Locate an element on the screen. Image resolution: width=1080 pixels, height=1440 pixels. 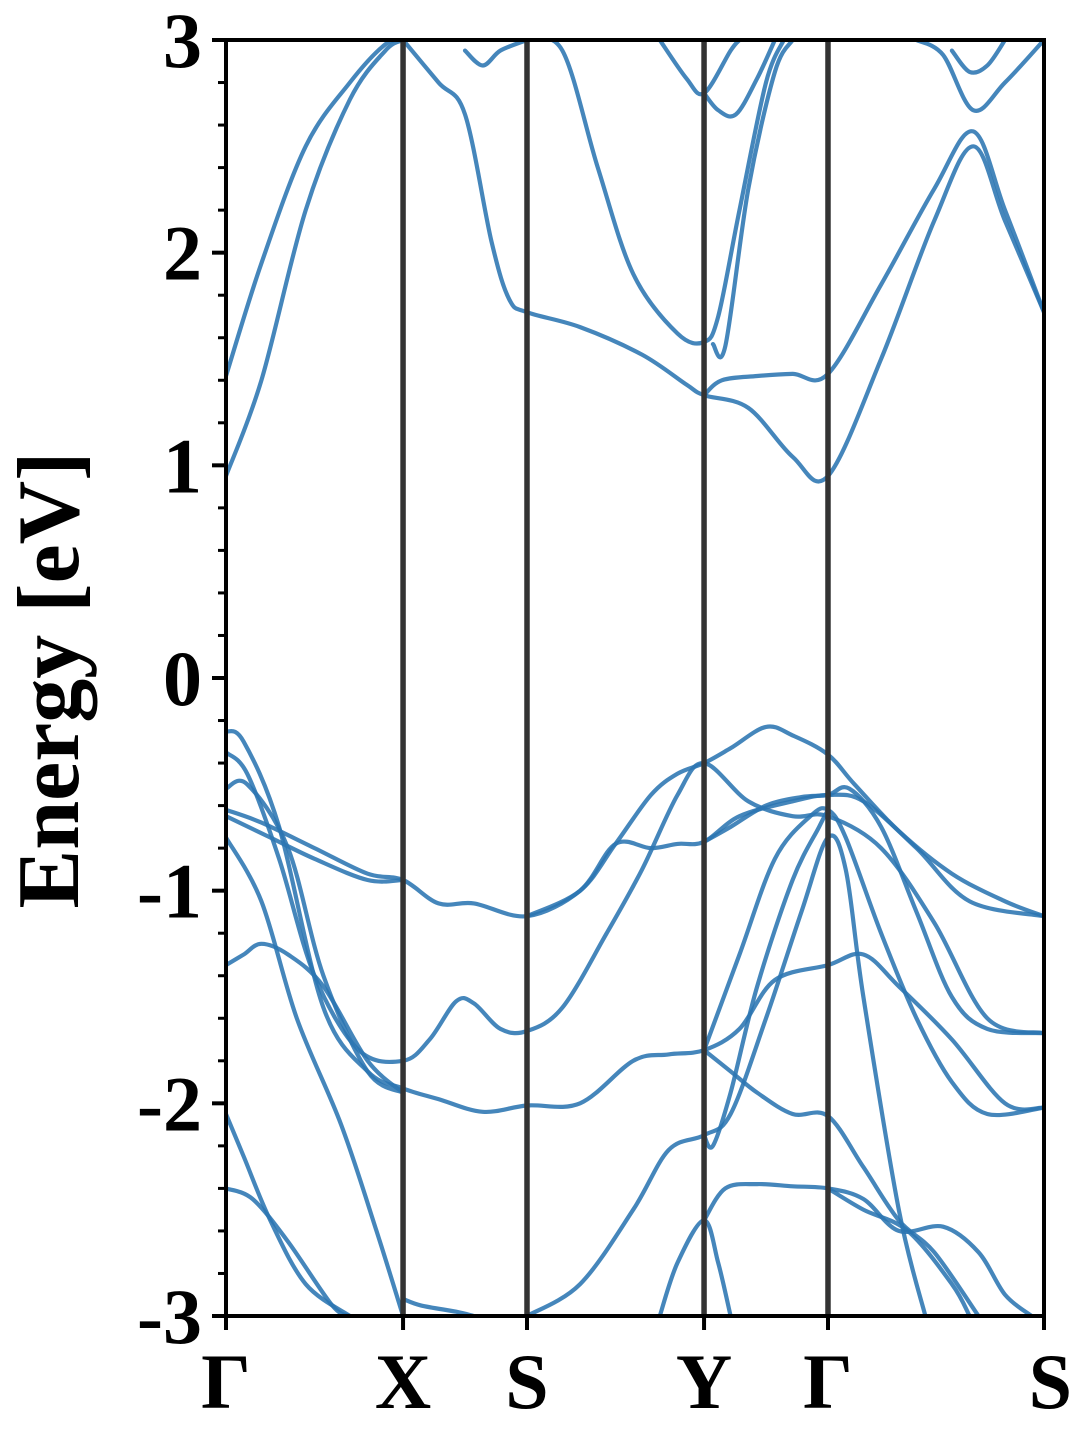
y-tick-label: -3 is located at coordinates (169, 1316).